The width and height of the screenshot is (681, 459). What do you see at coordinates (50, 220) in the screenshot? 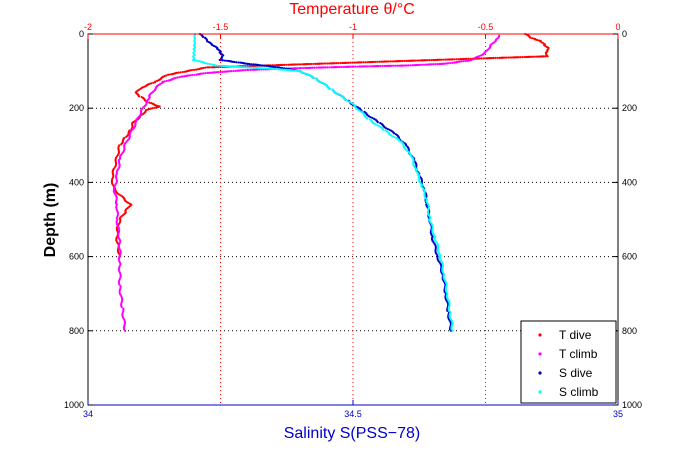
I see `y-axis-title: Depth (m)` at bounding box center [50, 220].